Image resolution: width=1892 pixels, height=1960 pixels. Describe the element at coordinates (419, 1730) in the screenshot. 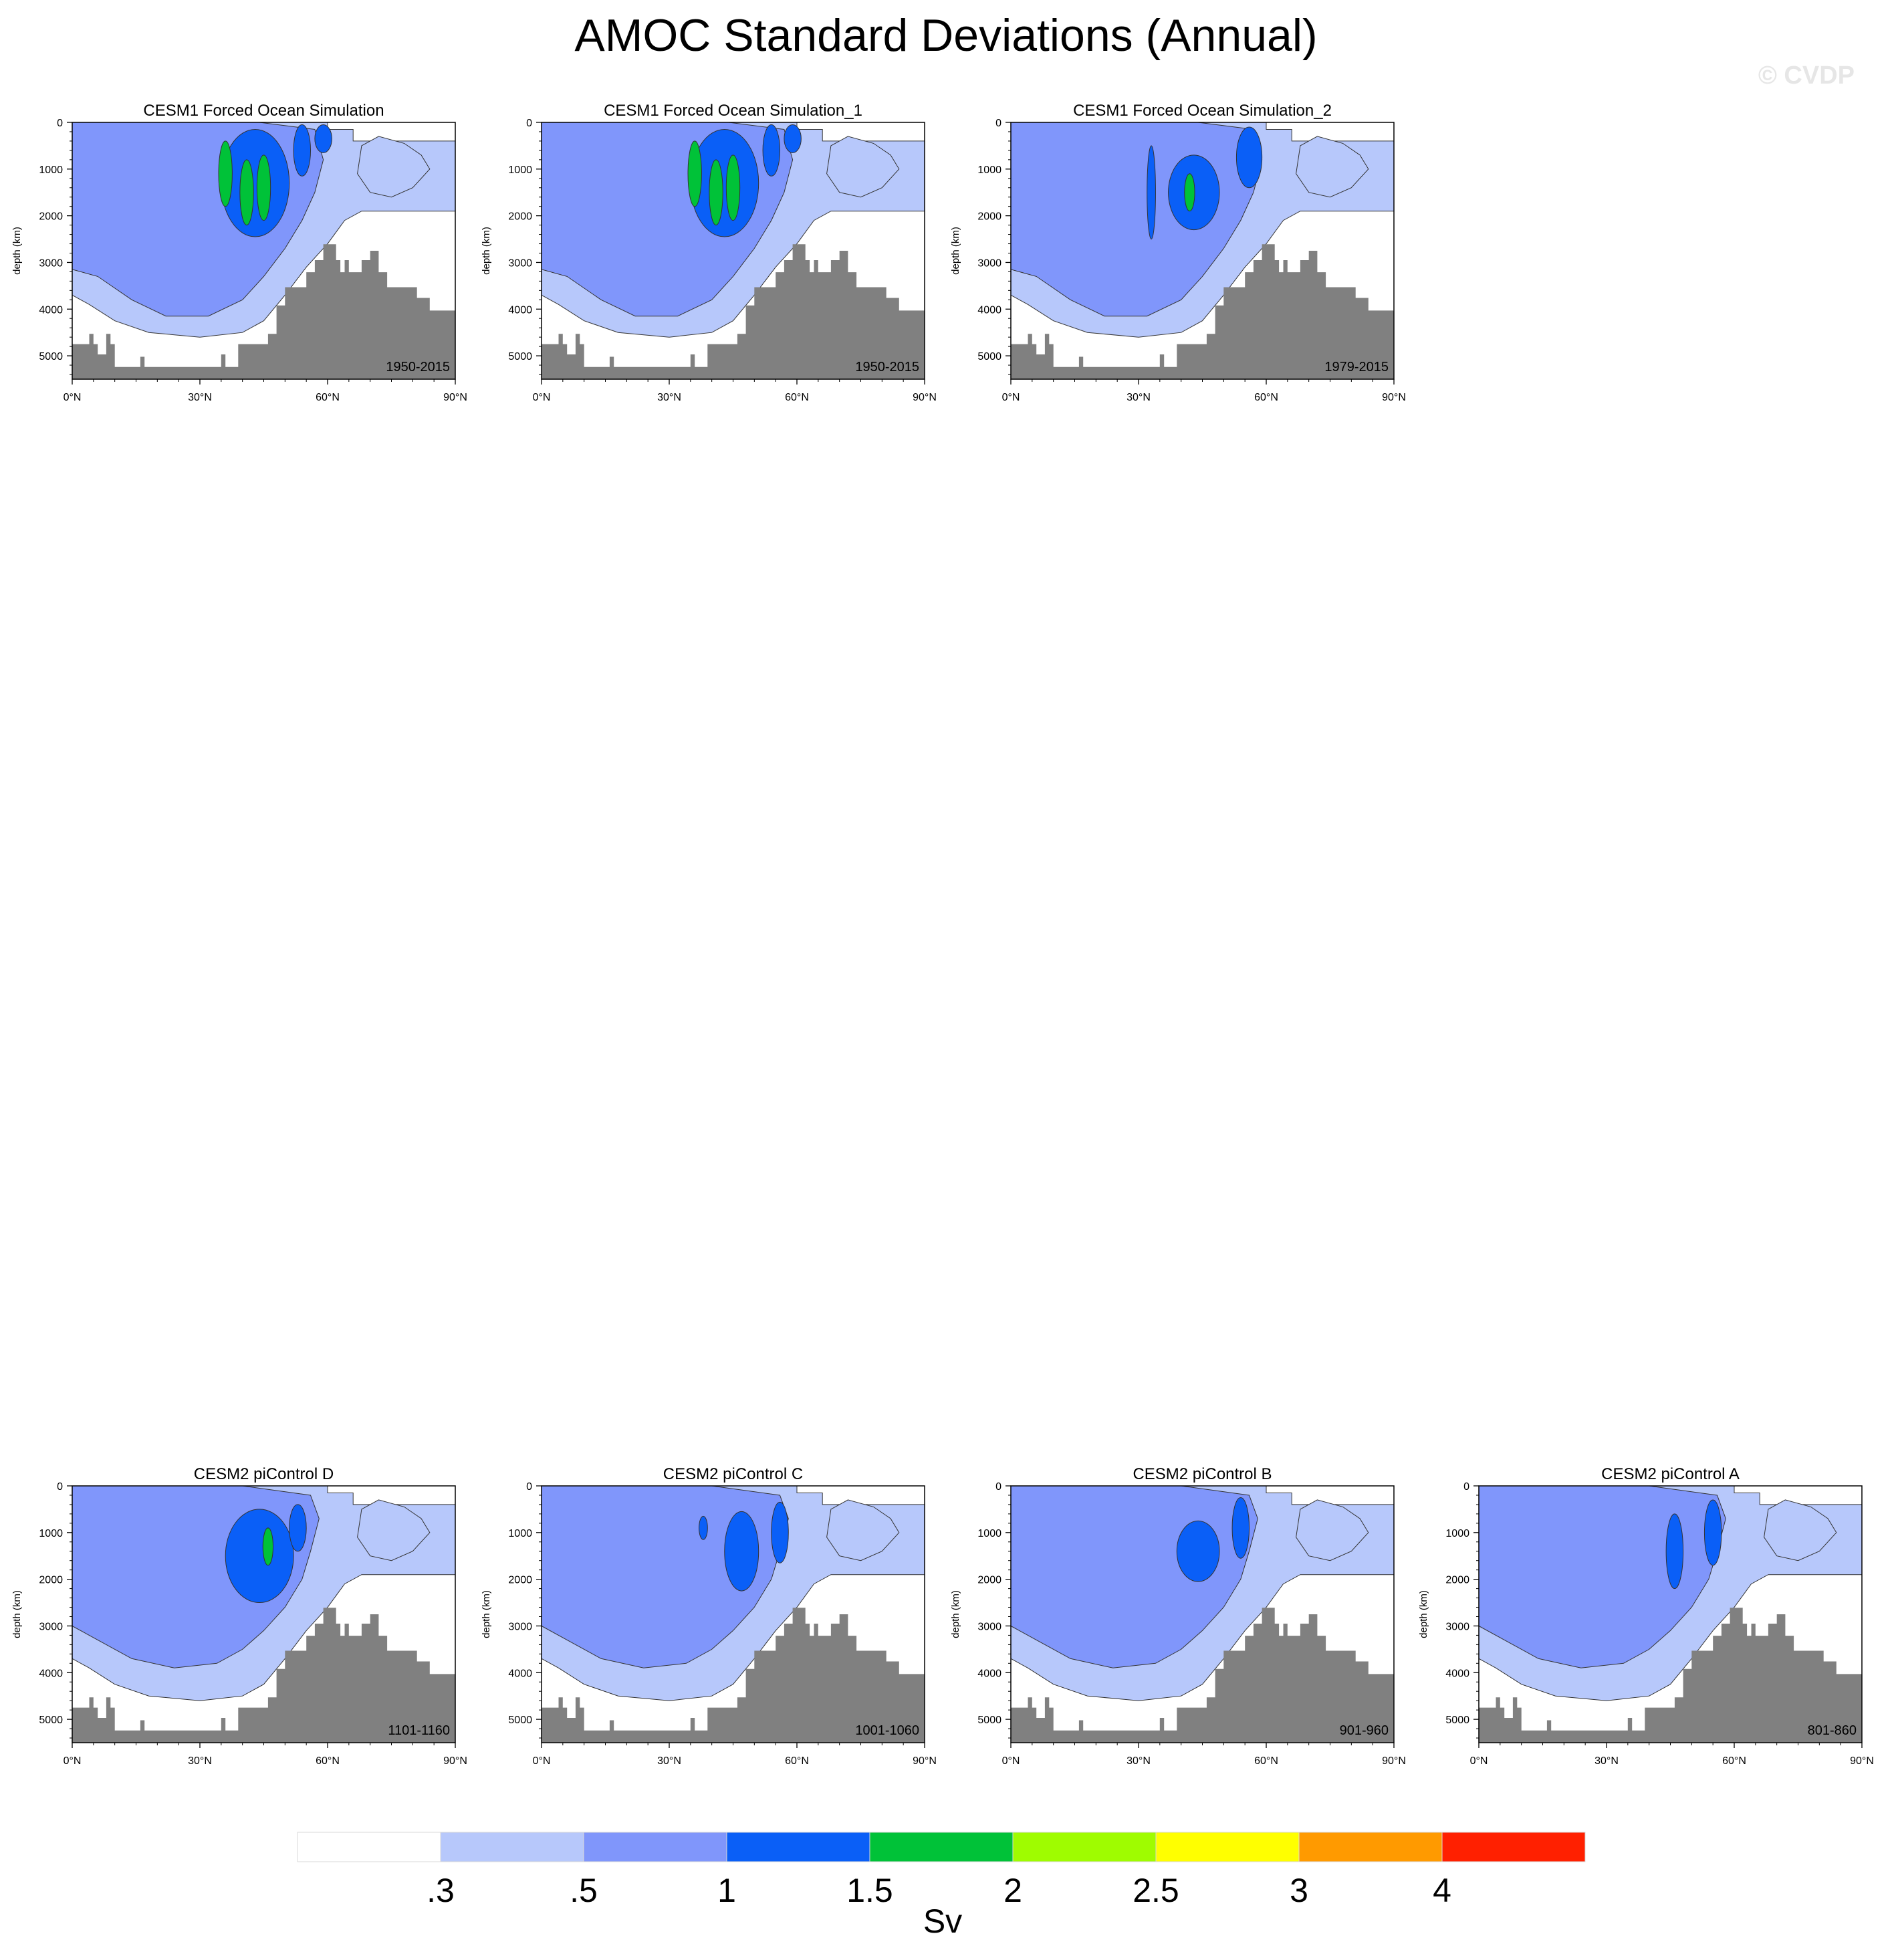

I see `period-label: 1101-1160` at that location.